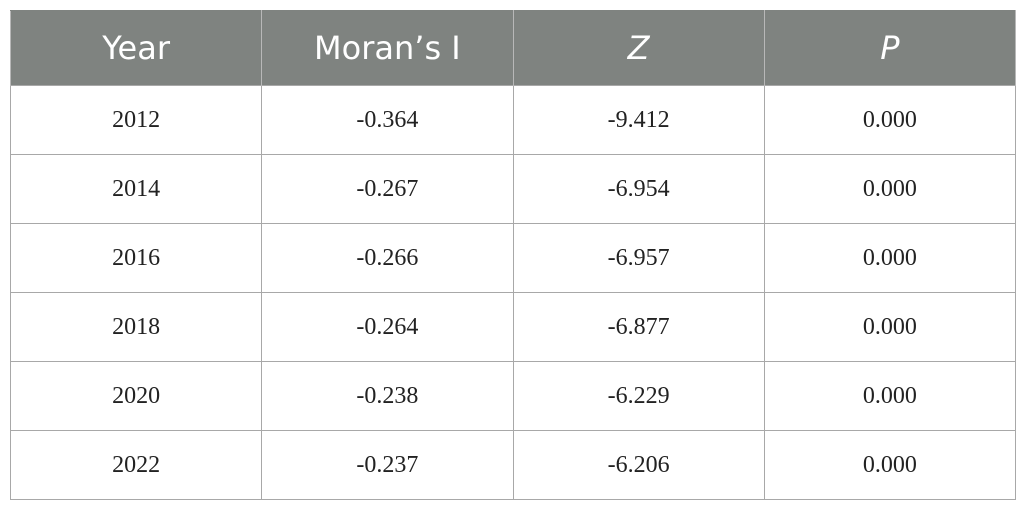 The width and height of the screenshot is (1025, 510). What do you see at coordinates (638, 465) in the screenshot?
I see `cell-z: -6.206` at bounding box center [638, 465].